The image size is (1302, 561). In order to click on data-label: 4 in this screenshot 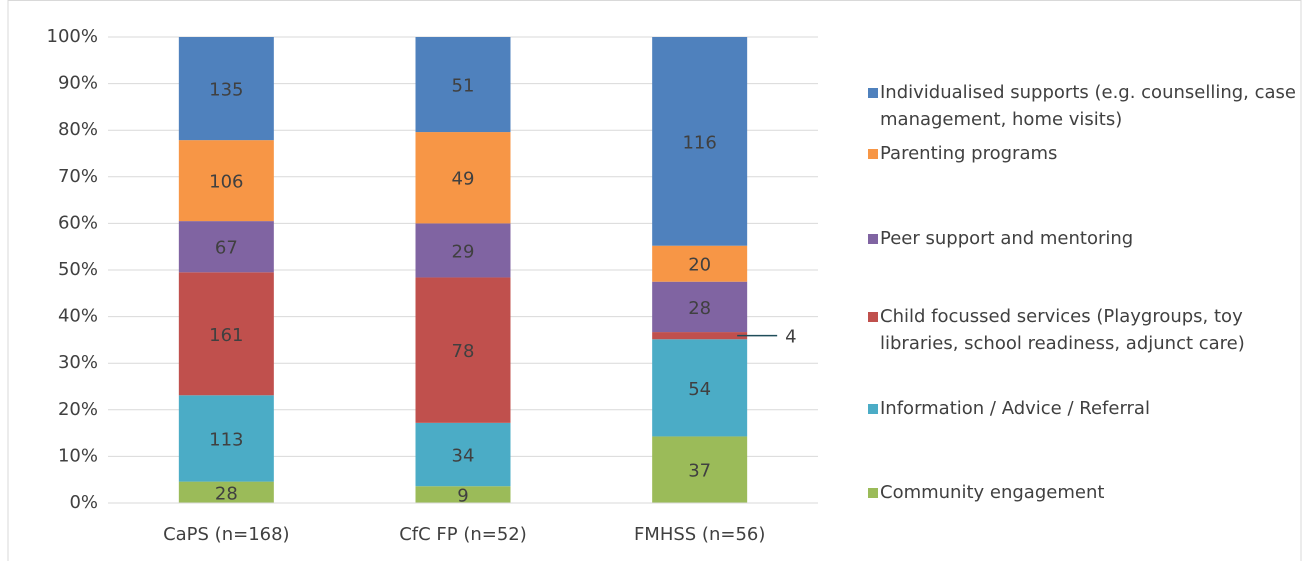, I will do `click(790, 337)`.